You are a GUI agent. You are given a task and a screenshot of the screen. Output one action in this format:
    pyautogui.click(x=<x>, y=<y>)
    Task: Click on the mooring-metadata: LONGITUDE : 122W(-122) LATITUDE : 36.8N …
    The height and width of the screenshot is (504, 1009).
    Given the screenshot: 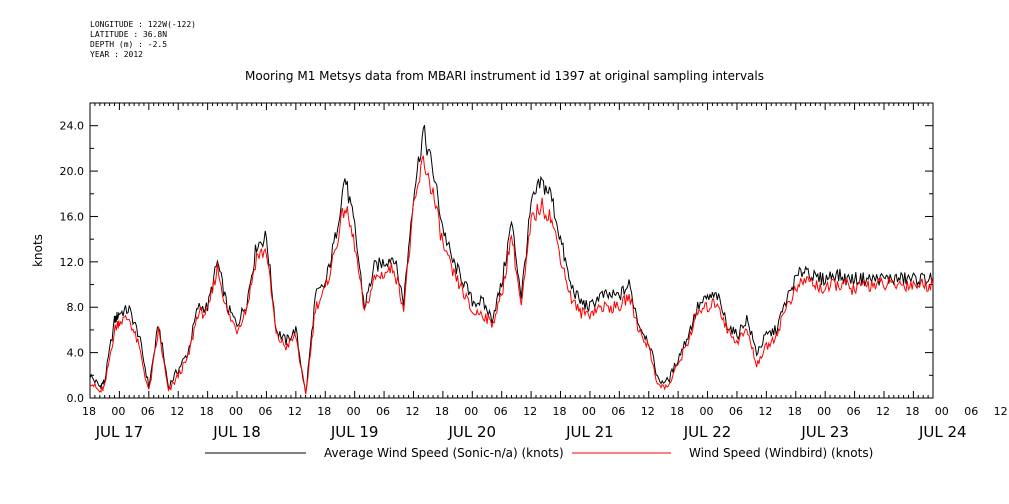 What is the action you would take?
    pyautogui.click(x=143, y=40)
    